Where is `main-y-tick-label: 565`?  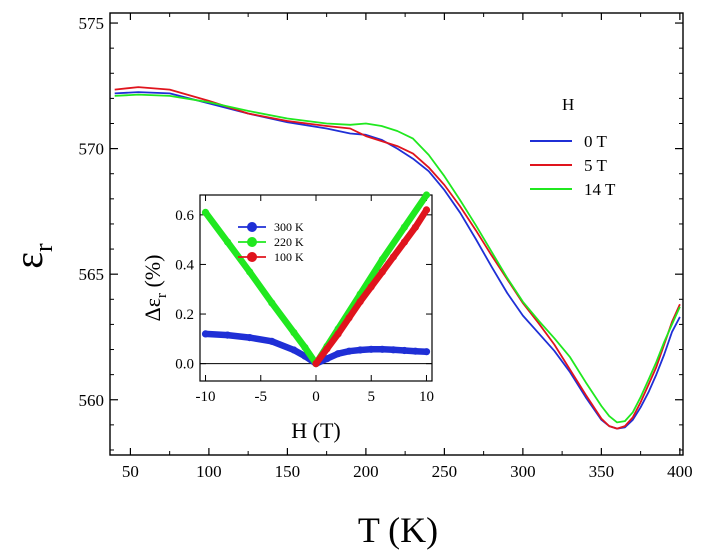
main-y-tick-label: 565 is located at coordinates (92, 274).